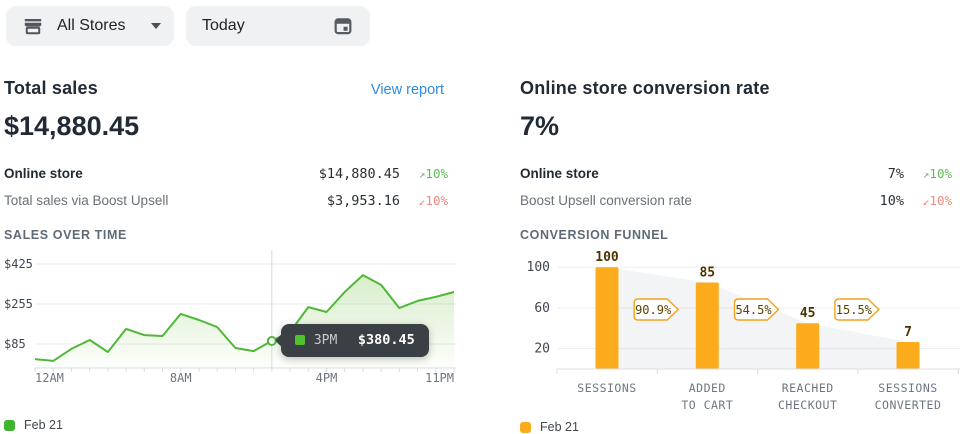 Image resolution: width=960 pixels, height=434 pixels. What do you see at coordinates (542, 349) in the screenshot?
I see `svg-text: 20` at bounding box center [542, 349].